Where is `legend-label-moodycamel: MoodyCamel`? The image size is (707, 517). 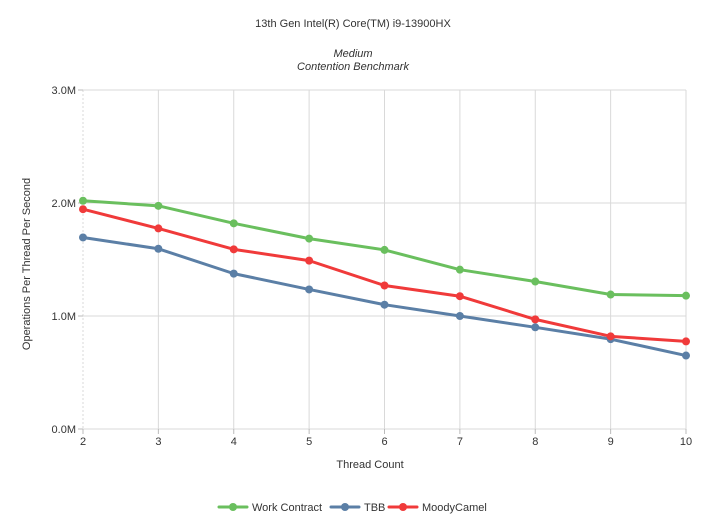
legend-label-moodycamel: MoodyCamel is located at coordinates (454, 508).